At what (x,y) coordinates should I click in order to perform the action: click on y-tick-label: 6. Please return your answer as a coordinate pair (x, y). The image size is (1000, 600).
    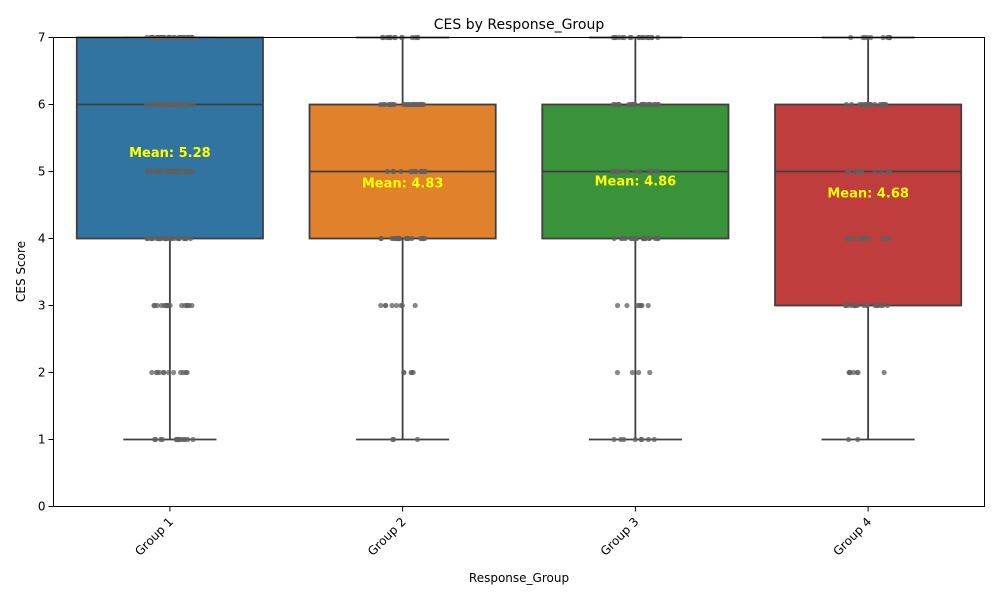
    Looking at the image, I should click on (42, 105).